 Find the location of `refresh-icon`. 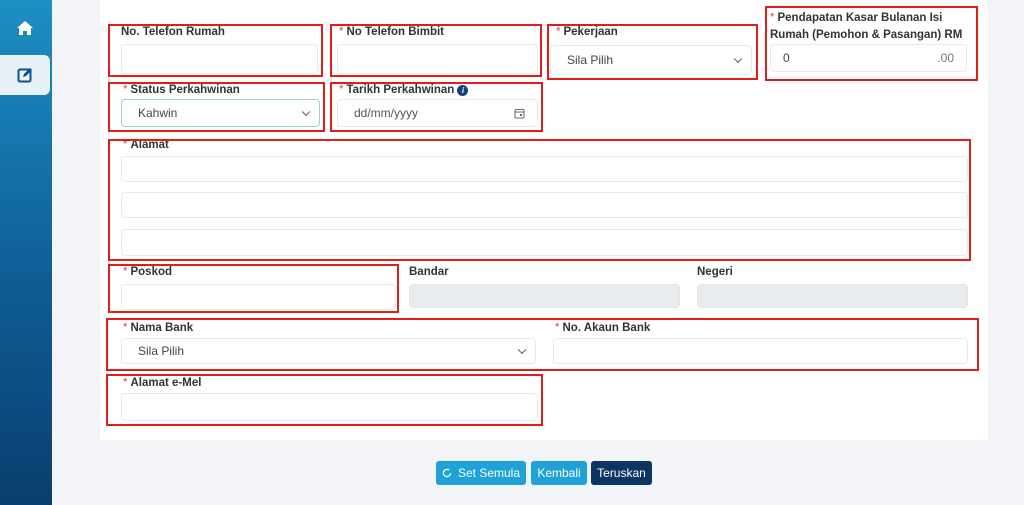

refresh-icon is located at coordinates (447, 473).